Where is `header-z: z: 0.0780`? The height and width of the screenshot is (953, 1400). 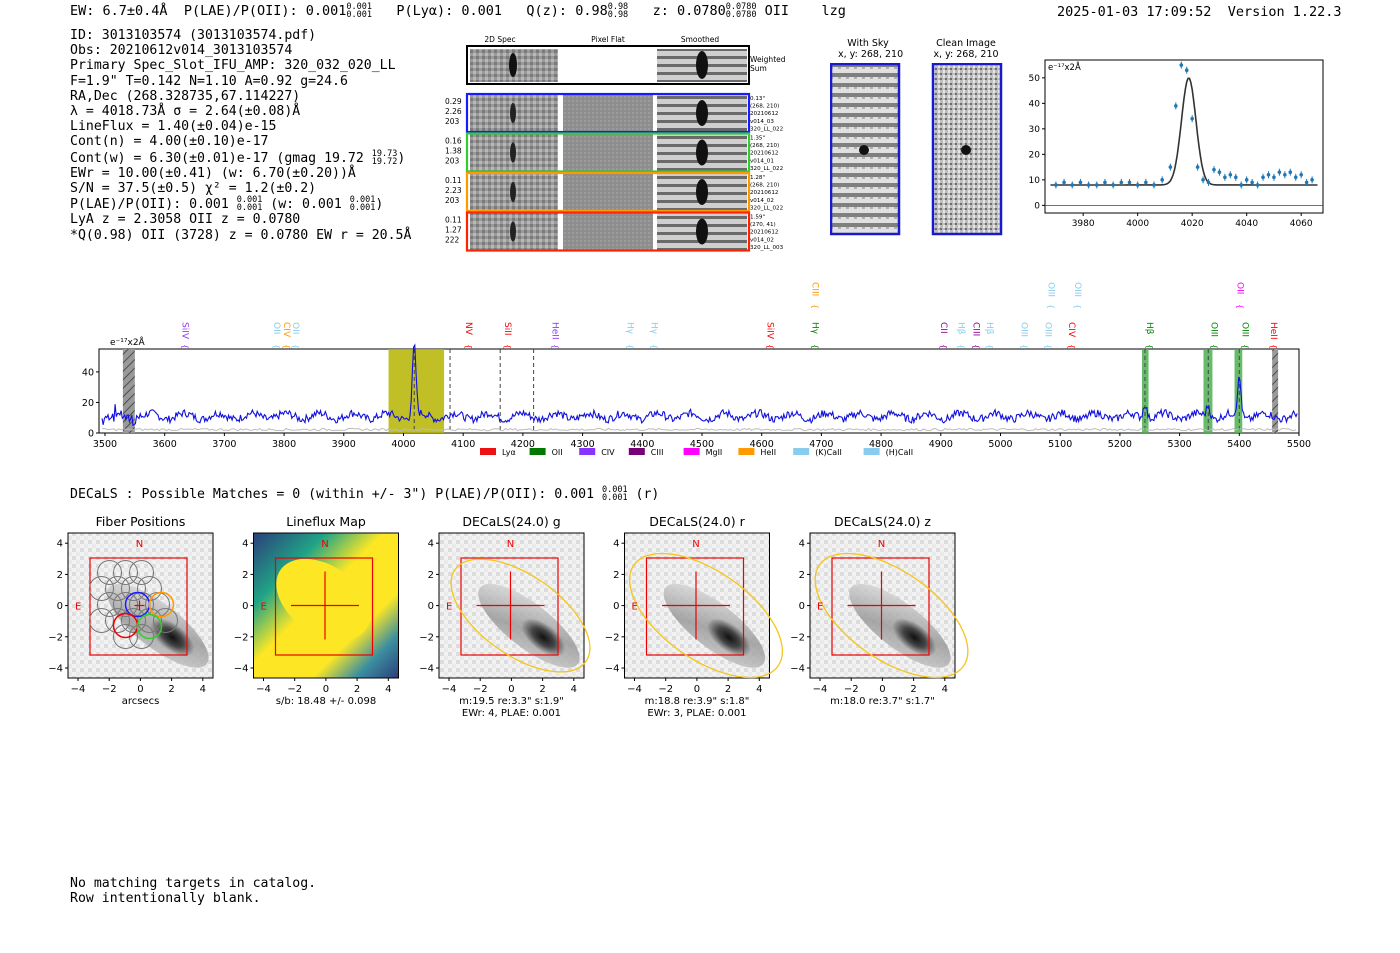 header-z: z: 0.0780 is located at coordinates (689, 11).